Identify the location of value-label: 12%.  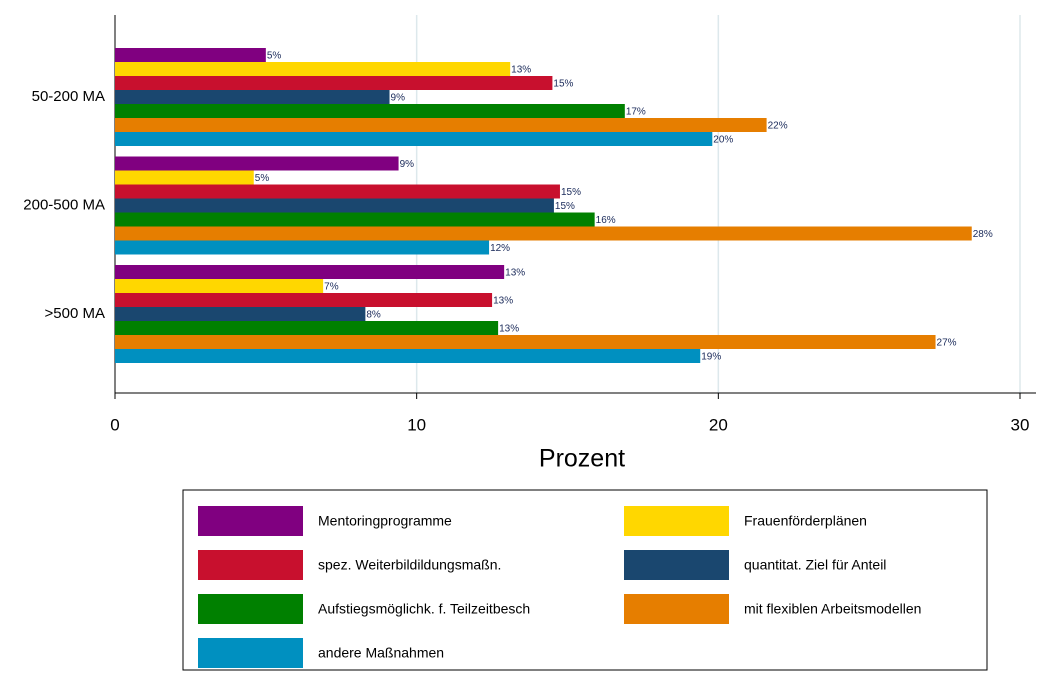
(500, 248).